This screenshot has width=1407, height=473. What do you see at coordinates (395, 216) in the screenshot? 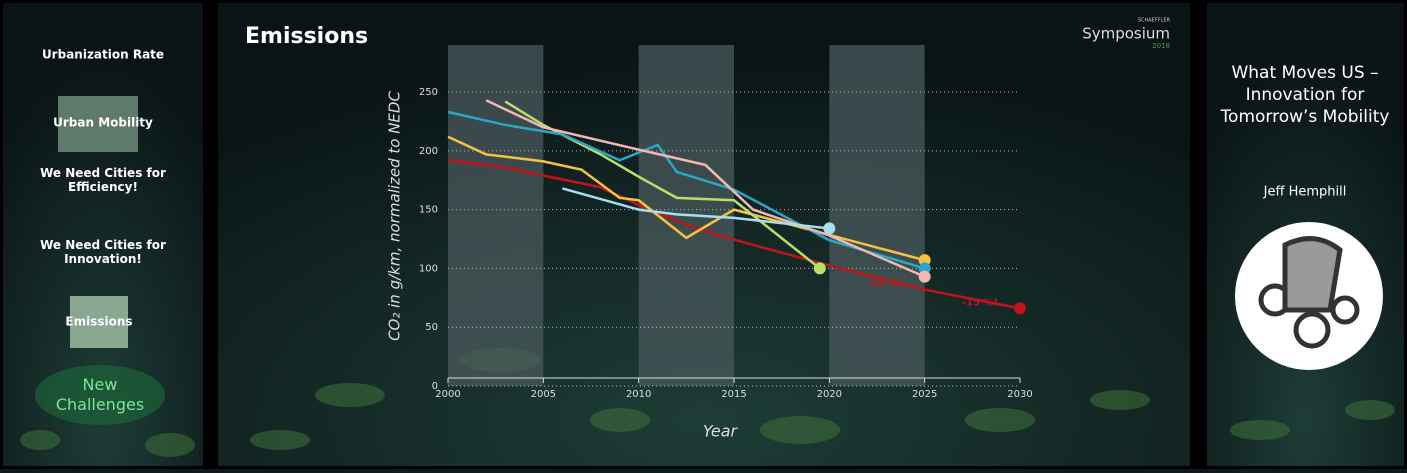
I see `y-axis-label: CO₂ in g/km, normalized to NEDC` at bounding box center [395, 216].